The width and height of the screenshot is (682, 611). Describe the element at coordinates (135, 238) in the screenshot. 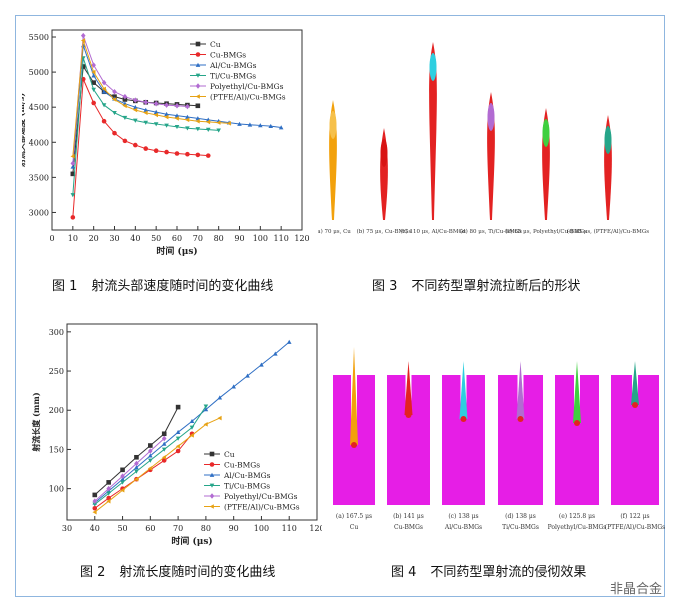

I see `x-tick-label: 40` at that location.